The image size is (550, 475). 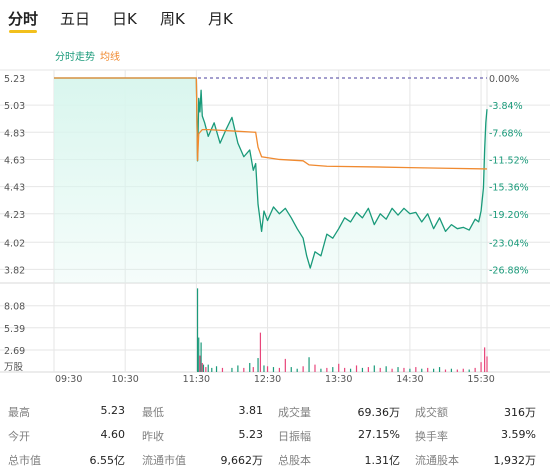 What do you see at coordinates (172, 19) in the screenshot?
I see `tab-weekly-k: 周K` at bounding box center [172, 19].